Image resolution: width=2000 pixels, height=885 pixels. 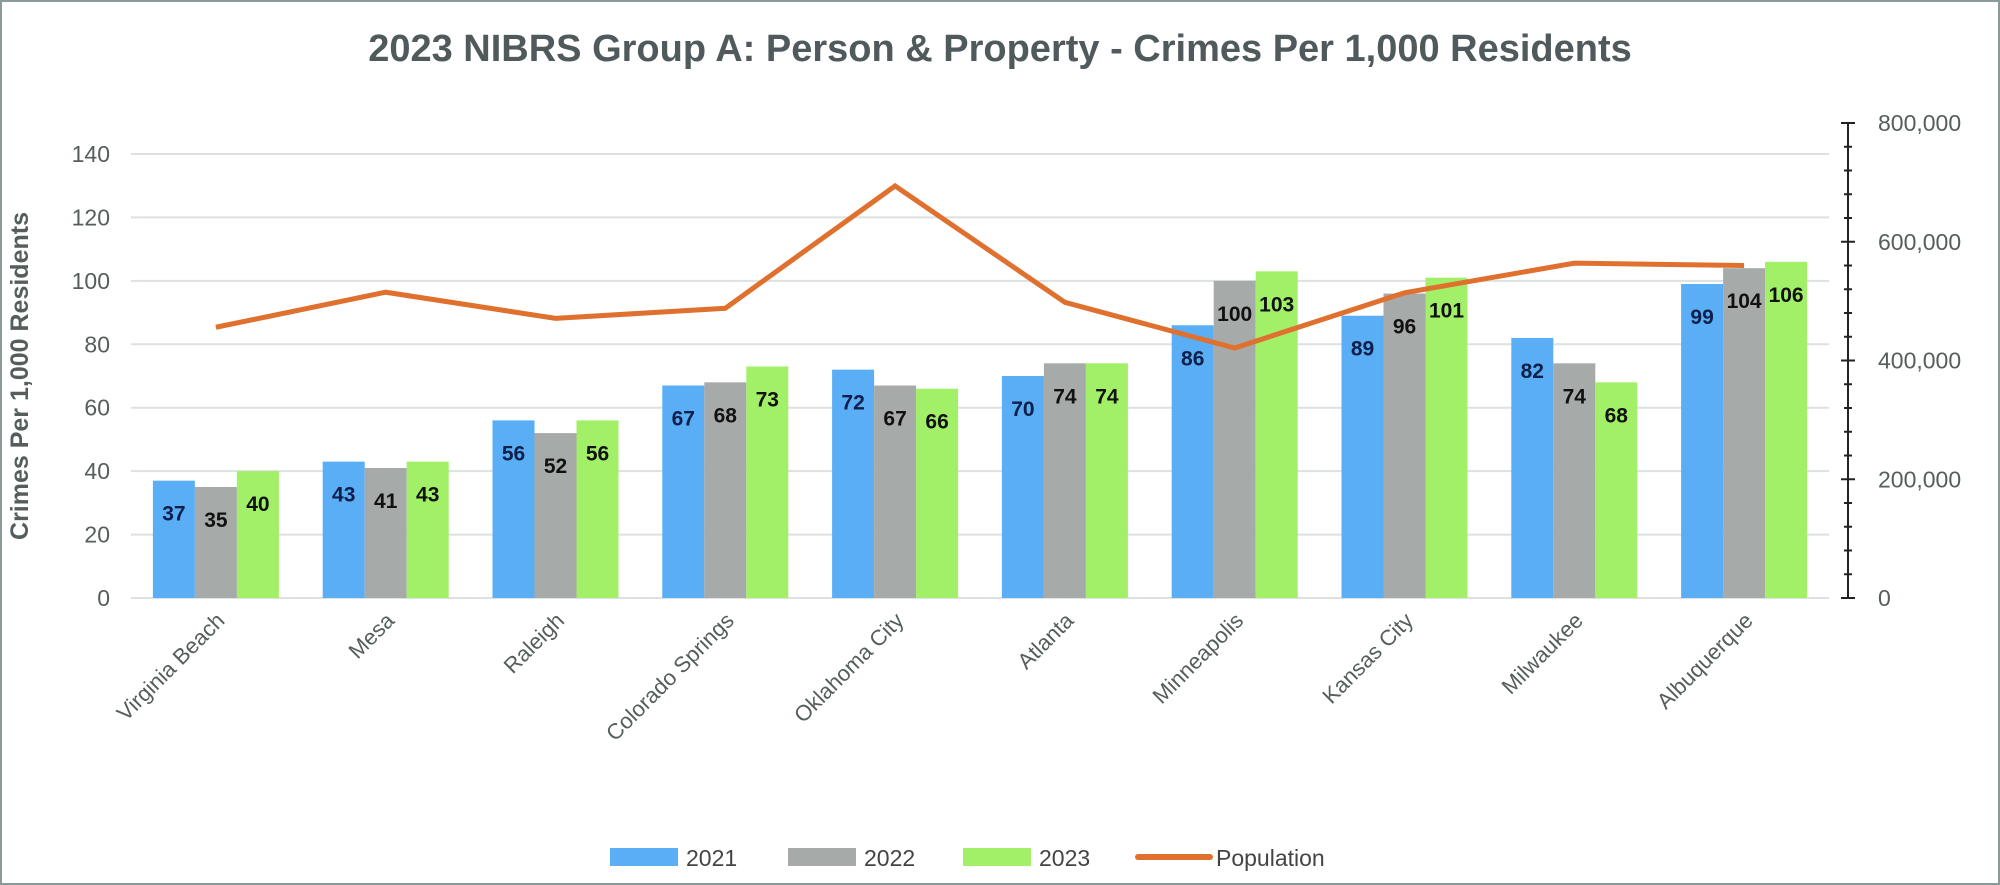 What do you see at coordinates (386, 501) in the screenshot?
I see `data-label: 41` at bounding box center [386, 501].